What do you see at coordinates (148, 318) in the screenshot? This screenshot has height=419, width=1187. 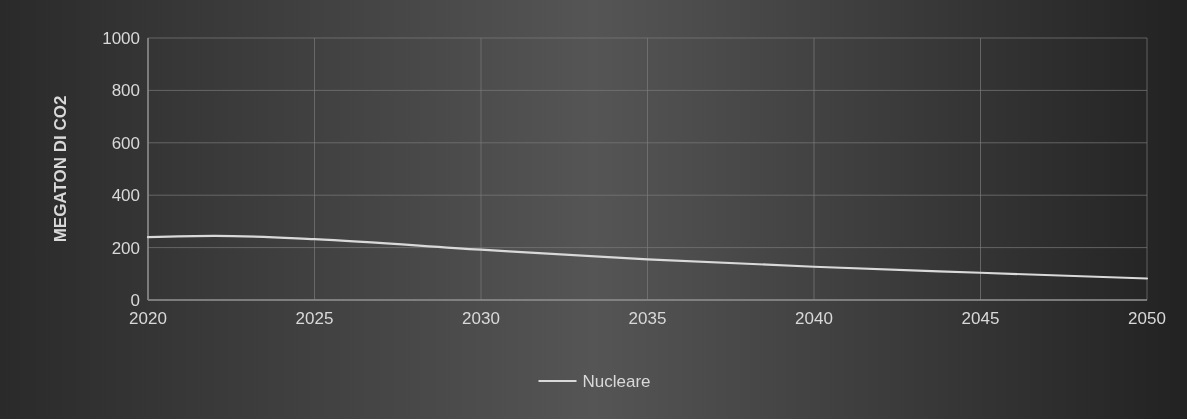 I see `x-tick-label: 2020` at bounding box center [148, 318].